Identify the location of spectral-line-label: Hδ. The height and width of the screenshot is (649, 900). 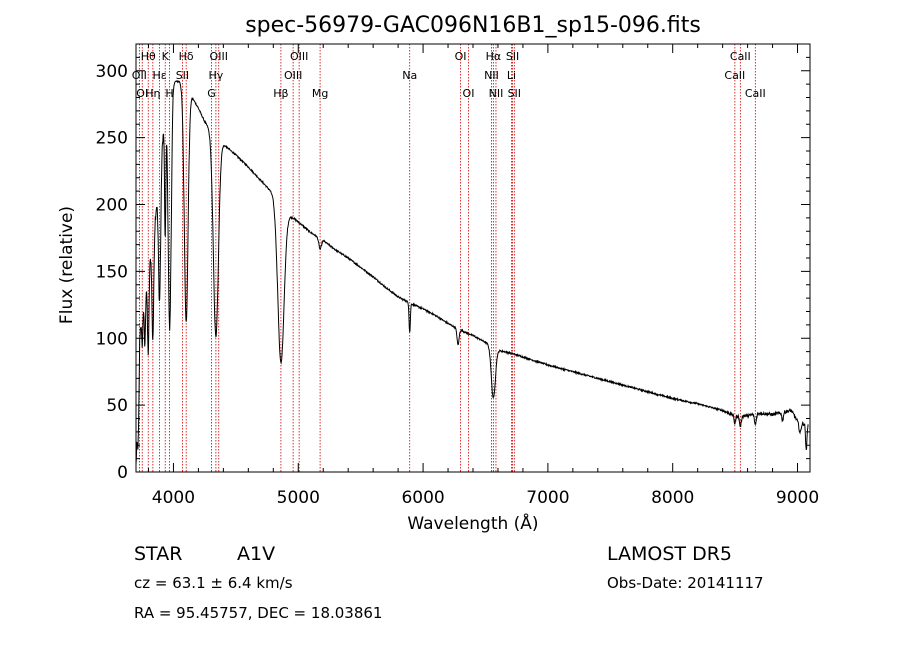
(186, 56).